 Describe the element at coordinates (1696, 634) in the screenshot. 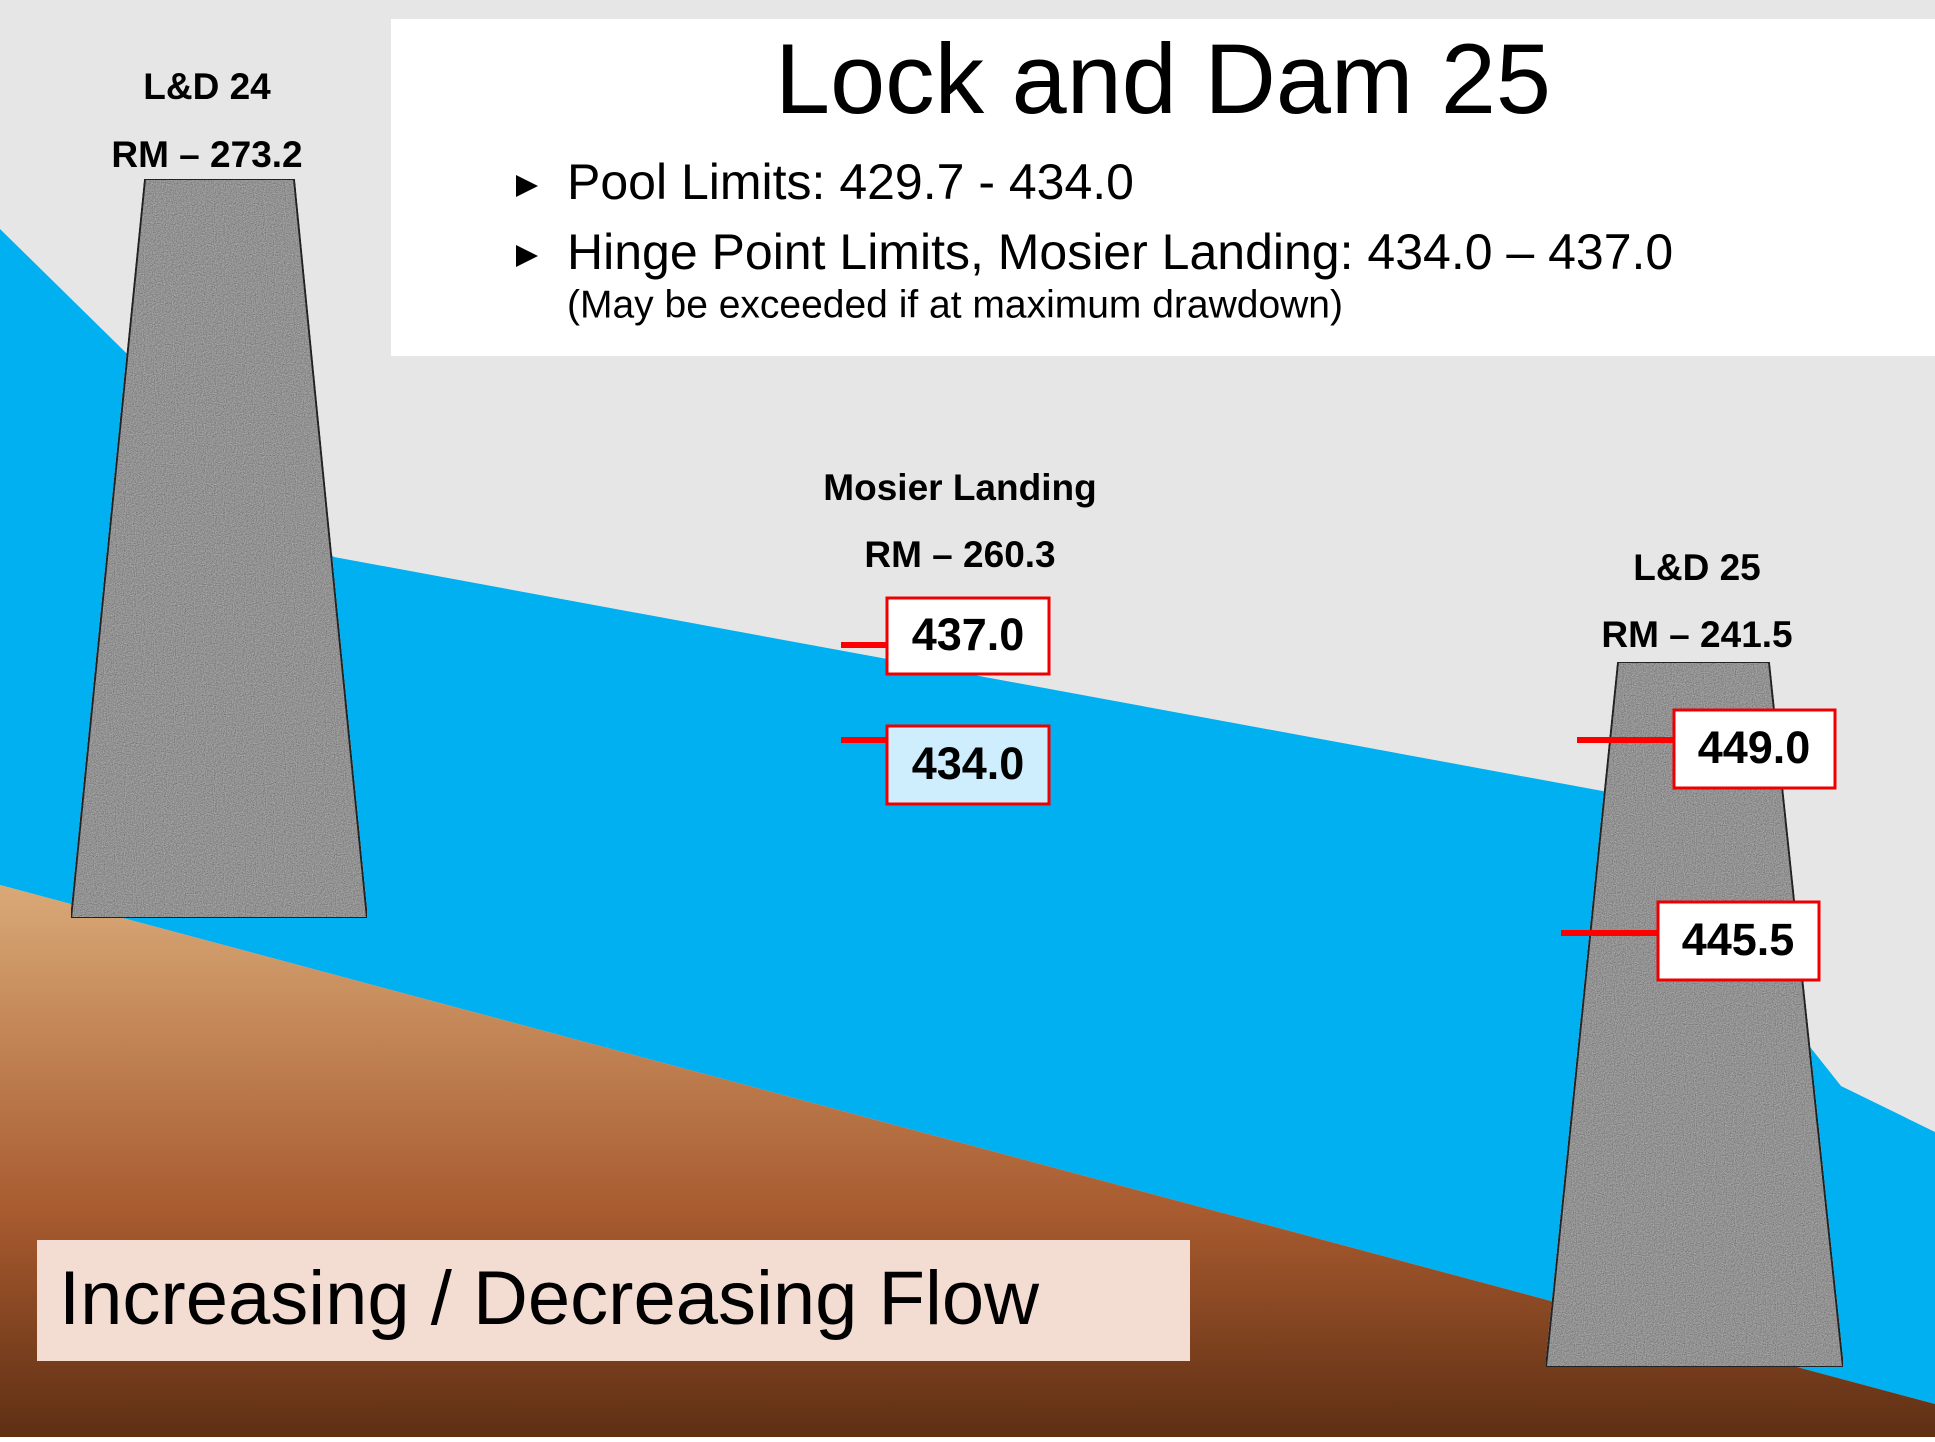

I see `river-mile: RM – 241.5` at that location.